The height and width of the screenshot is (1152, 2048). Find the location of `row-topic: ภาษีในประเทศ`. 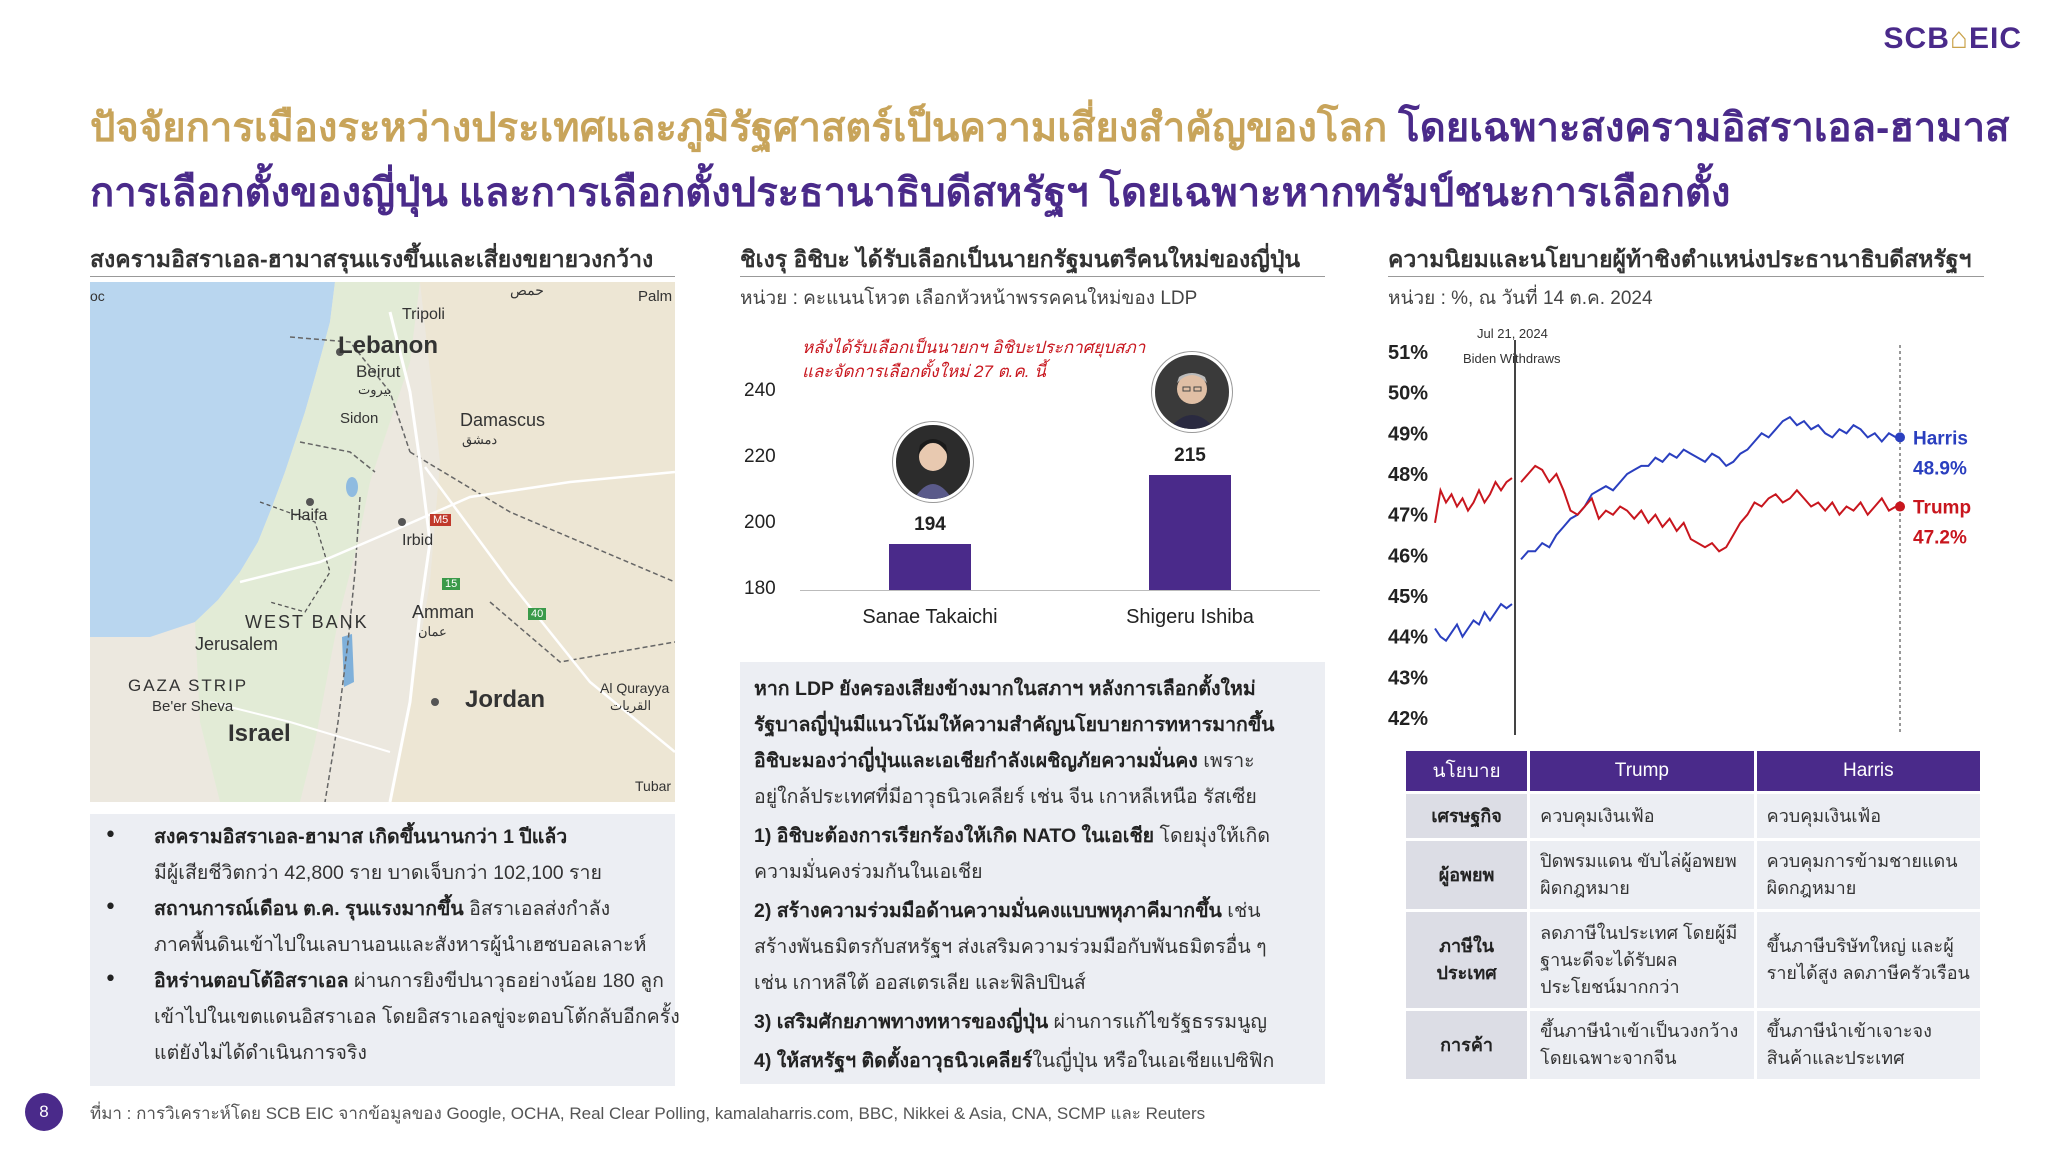

row-topic: ภาษีในประเทศ is located at coordinates (1467, 960).